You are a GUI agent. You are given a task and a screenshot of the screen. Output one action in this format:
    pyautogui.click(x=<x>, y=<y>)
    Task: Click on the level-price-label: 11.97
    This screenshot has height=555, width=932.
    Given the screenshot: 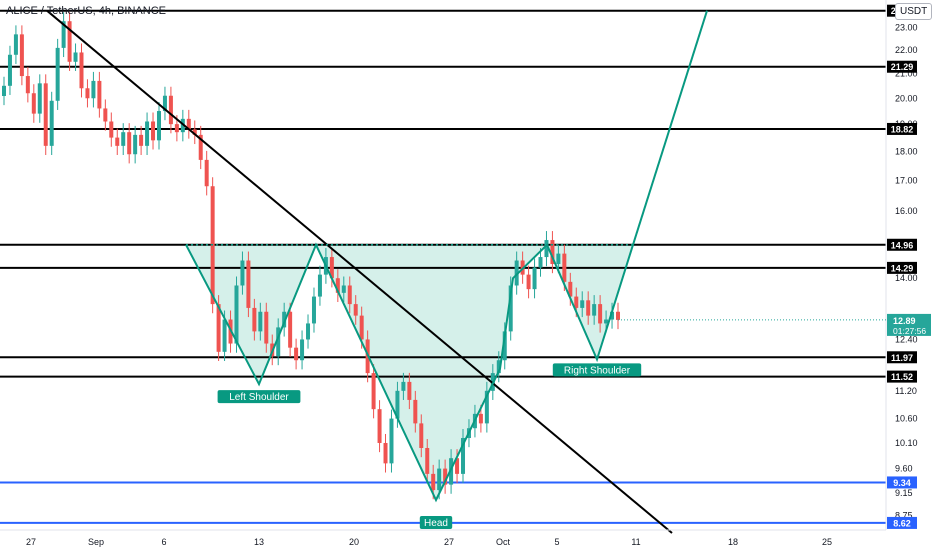 What is the action you would take?
    pyautogui.click(x=902, y=358)
    